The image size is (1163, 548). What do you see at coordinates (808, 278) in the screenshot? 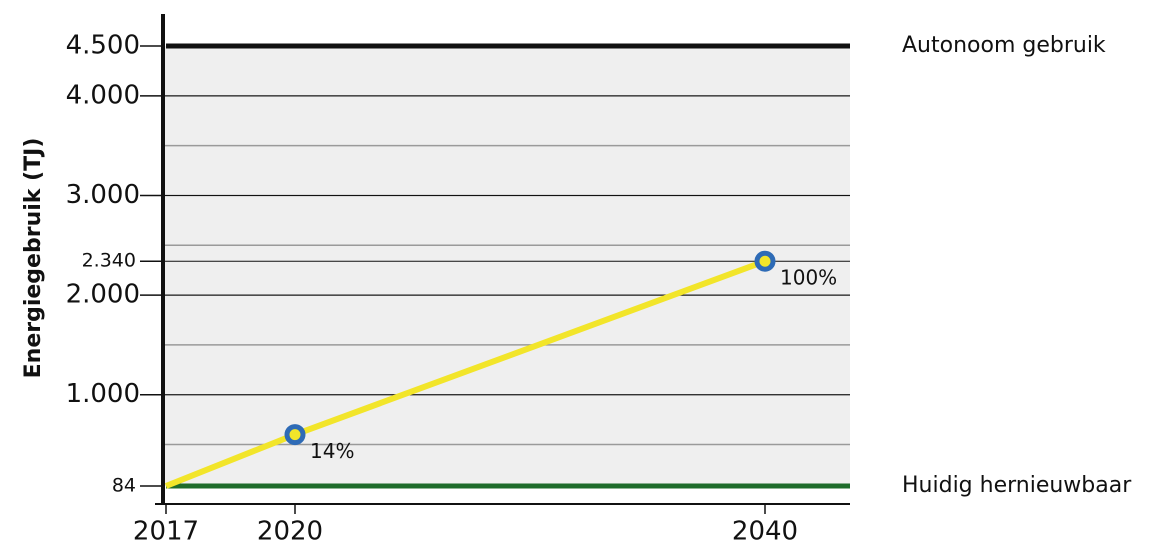
I see `annotation-label: 100%` at bounding box center [808, 278].